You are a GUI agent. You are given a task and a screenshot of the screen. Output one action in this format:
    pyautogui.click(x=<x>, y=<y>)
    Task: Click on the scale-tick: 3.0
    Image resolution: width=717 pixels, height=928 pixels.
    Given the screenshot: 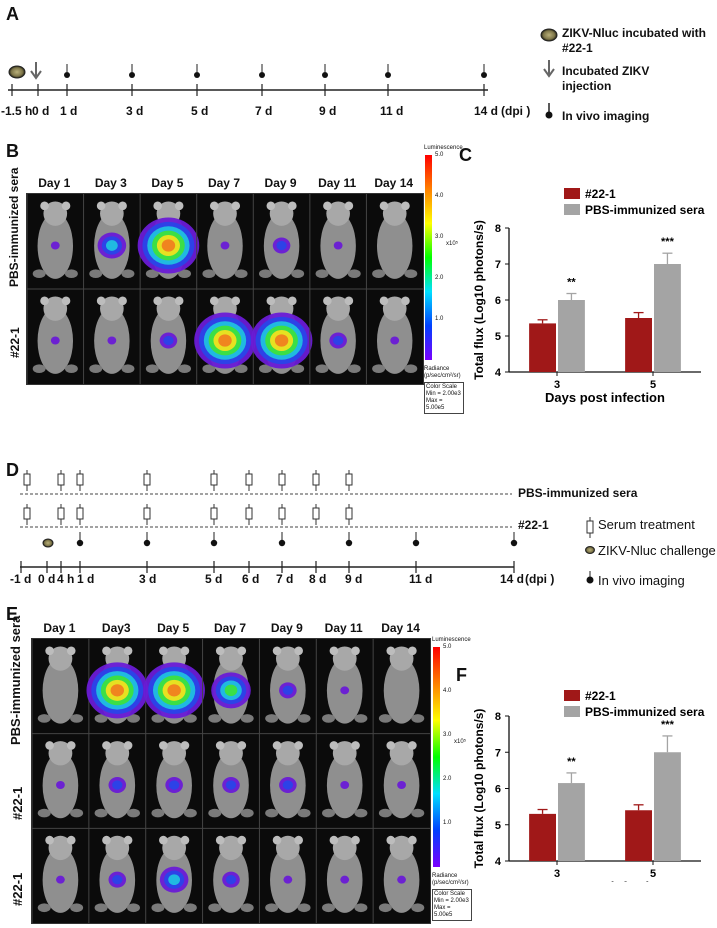 What is the action you would take?
    pyautogui.click(x=439, y=237)
    